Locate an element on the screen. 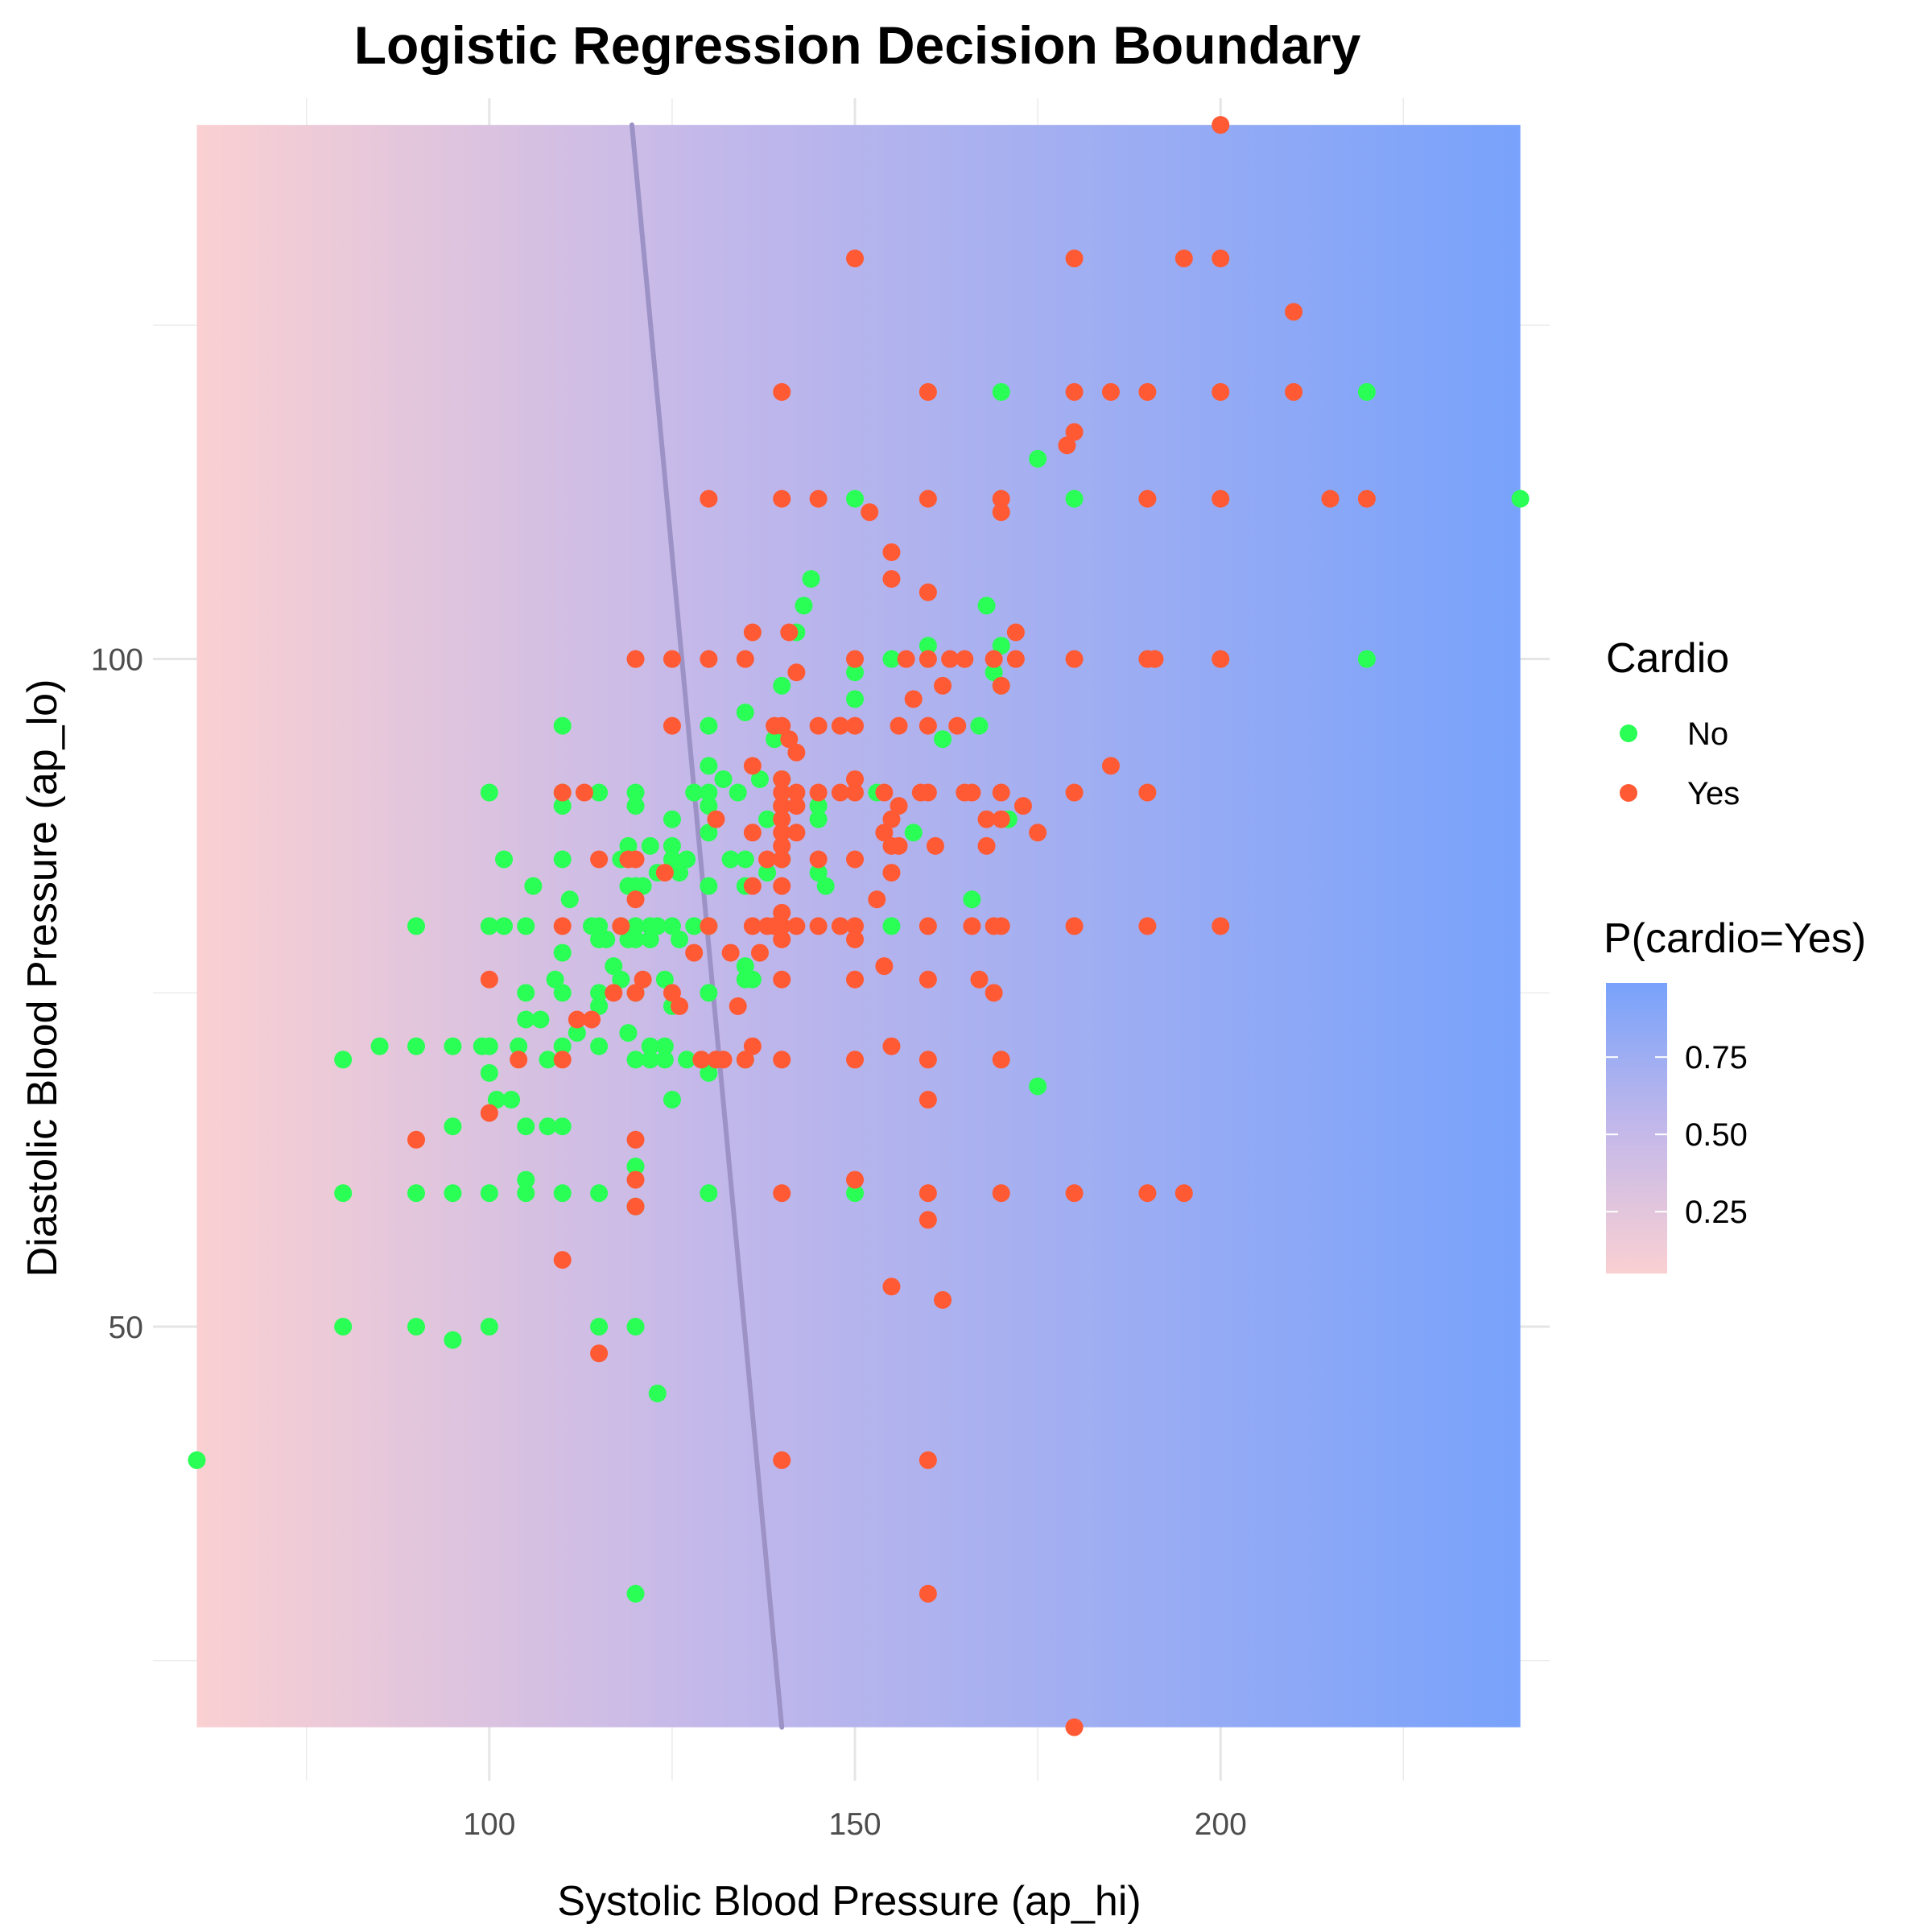  y-axis-title: Diastolic Blood Pressure (ap_lo) is located at coordinates (42, 978).